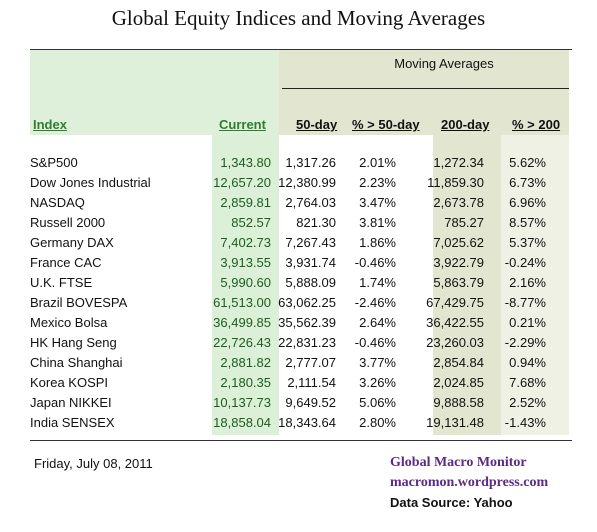 The width and height of the screenshot is (597, 532). Describe the element at coordinates (527, 402) in the screenshot. I see `pct-above-two-hundred-day: 2.52%` at that location.